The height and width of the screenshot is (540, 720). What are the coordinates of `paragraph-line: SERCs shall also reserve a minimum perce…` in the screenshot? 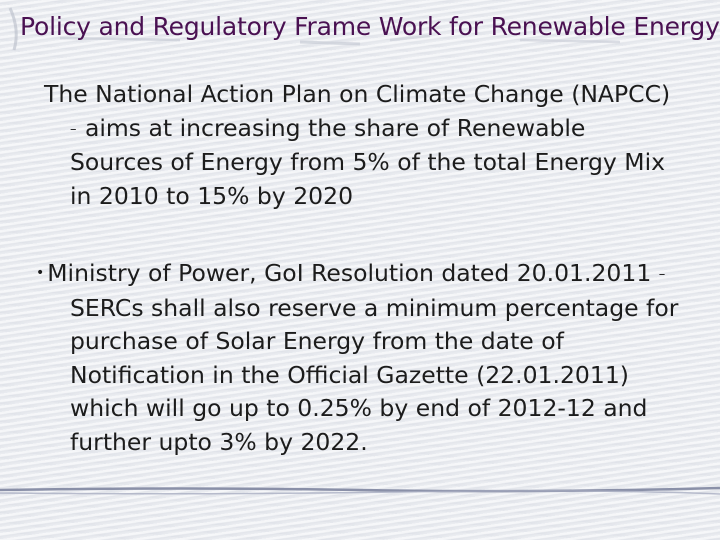 It's located at (374, 307).